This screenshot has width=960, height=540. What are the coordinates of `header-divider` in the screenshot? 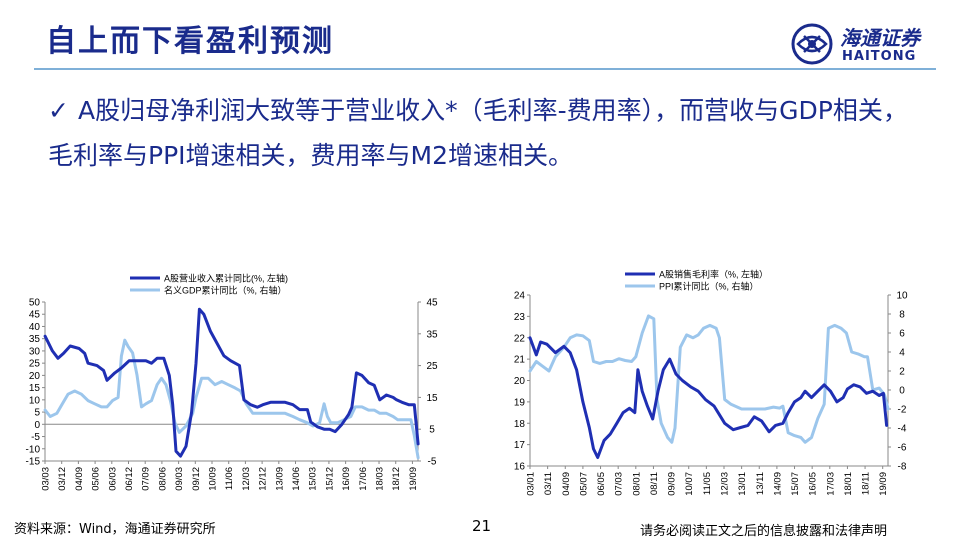 It's located at (485, 69).